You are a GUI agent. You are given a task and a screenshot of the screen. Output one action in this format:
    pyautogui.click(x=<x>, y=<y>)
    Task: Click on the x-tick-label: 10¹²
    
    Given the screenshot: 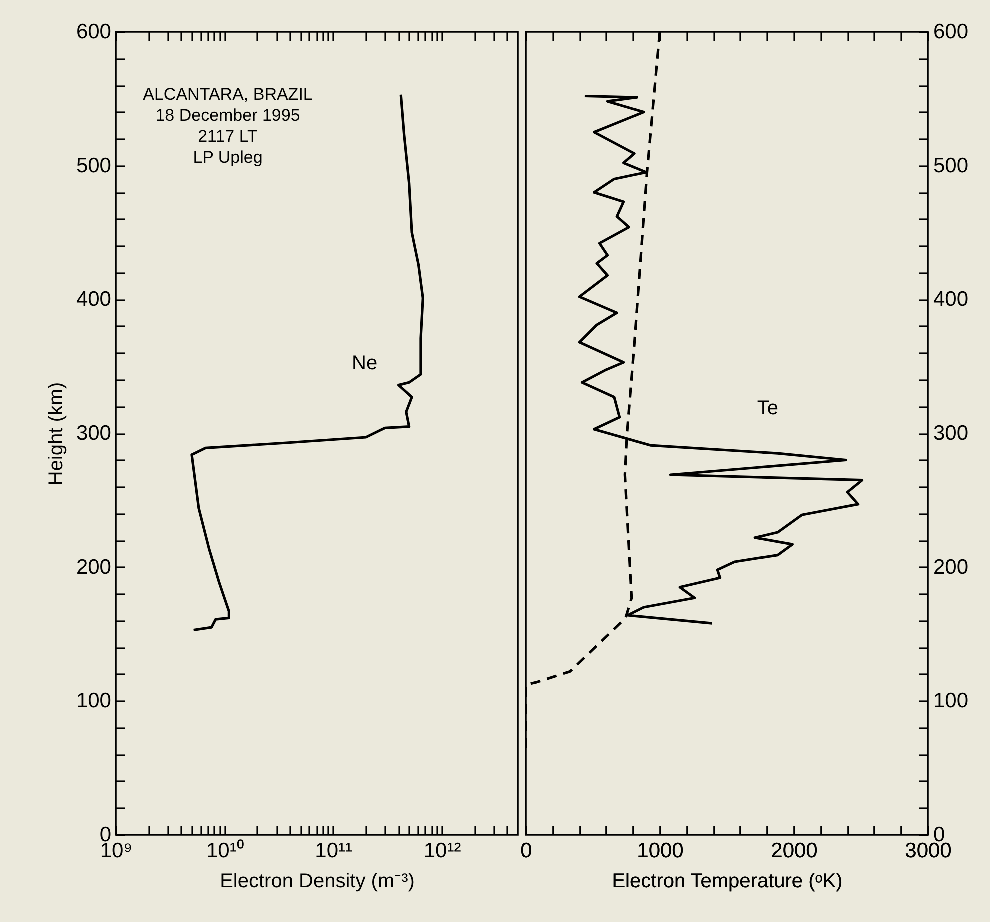 What is the action you would take?
    pyautogui.click(x=443, y=851)
    